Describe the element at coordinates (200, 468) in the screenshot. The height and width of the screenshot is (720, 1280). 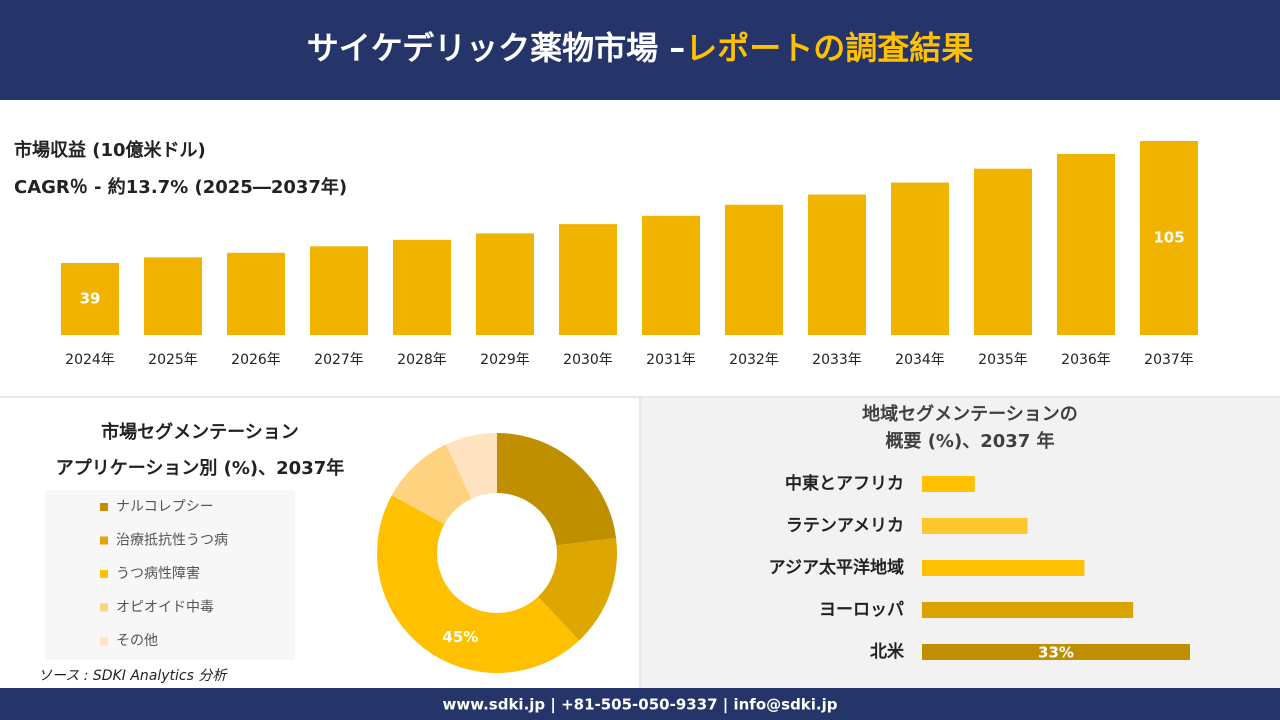
I see `chart-subtitle: アプリケーション別 (%)、2037年` at that location.